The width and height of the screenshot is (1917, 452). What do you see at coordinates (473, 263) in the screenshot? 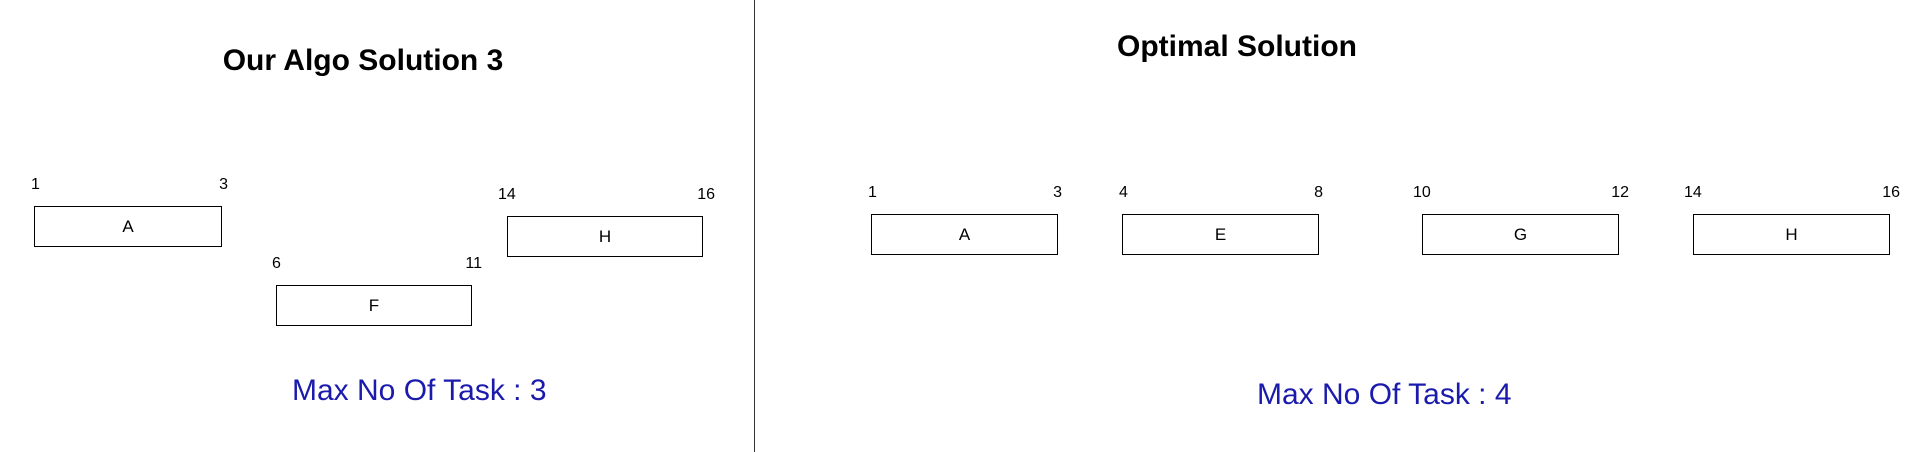
I see `task-end-label: 11` at bounding box center [473, 263].